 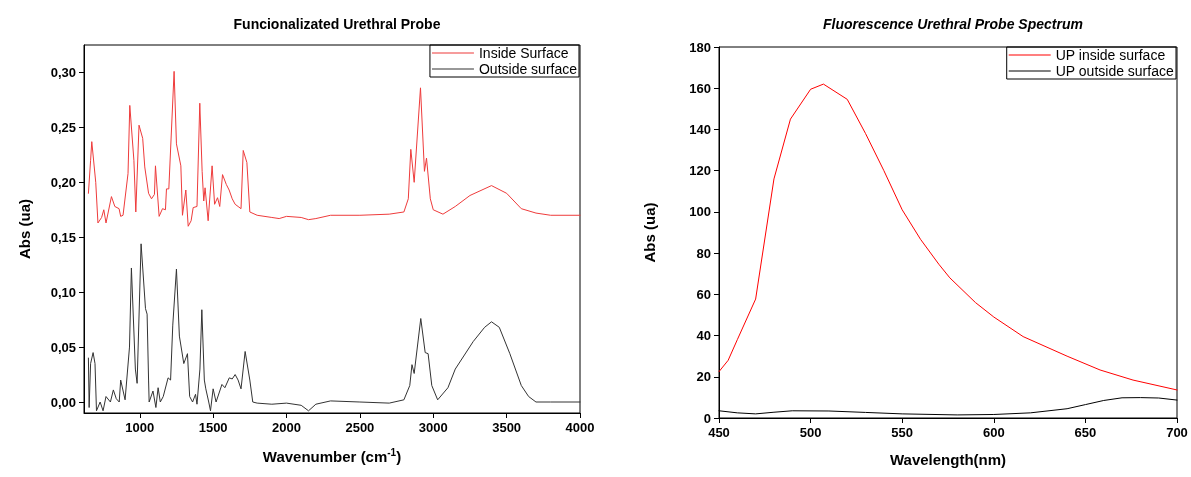 What do you see at coordinates (703, 253) in the screenshot?
I see `y-tick-label: 80` at bounding box center [703, 253].